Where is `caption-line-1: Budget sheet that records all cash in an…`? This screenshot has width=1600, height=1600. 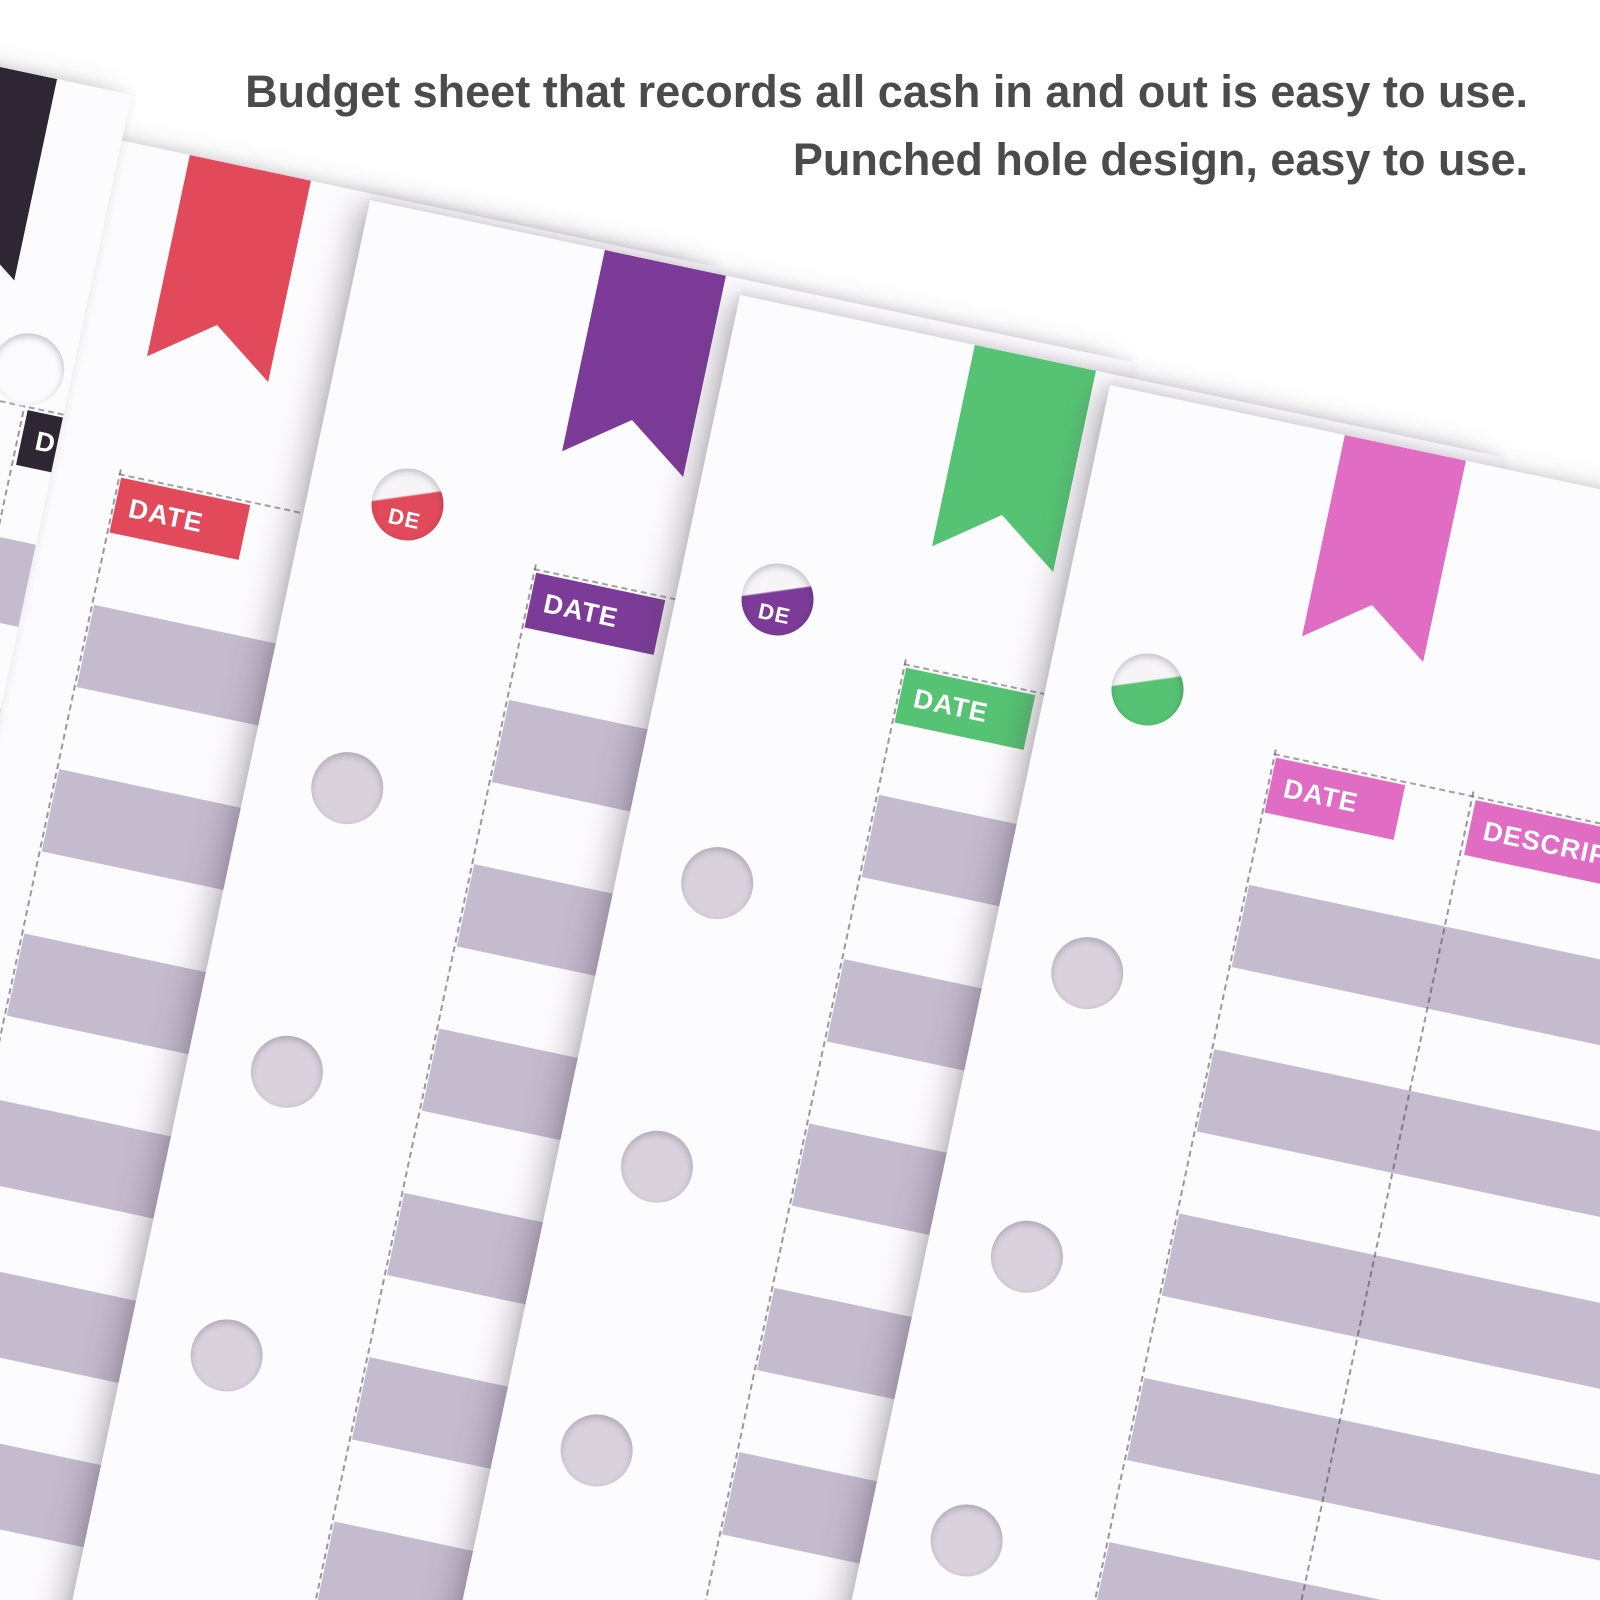
caption-line-1: Budget sheet that records all cash in an… is located at coordinates (886, 91).